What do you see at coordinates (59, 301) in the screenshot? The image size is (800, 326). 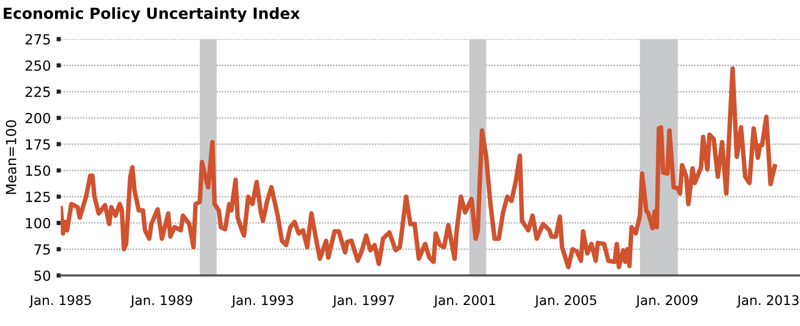 I see `x-tick-label: Jan. 1985` at bounding box center [59, 301].